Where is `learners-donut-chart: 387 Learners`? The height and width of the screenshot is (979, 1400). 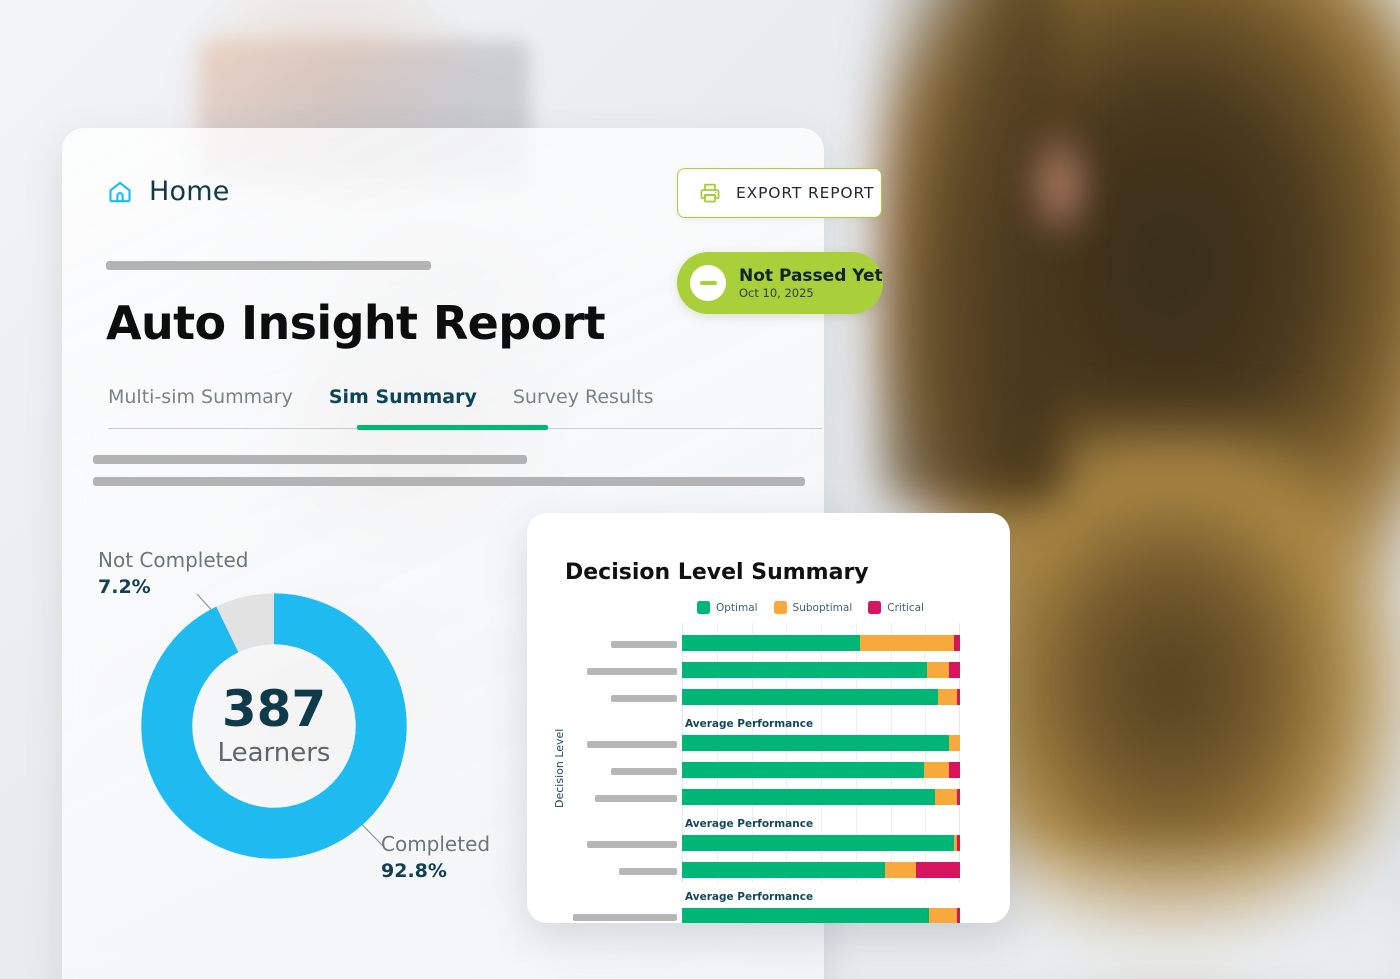
learners-donut-chart: 387 Learners is located at coordinates (274, 726).